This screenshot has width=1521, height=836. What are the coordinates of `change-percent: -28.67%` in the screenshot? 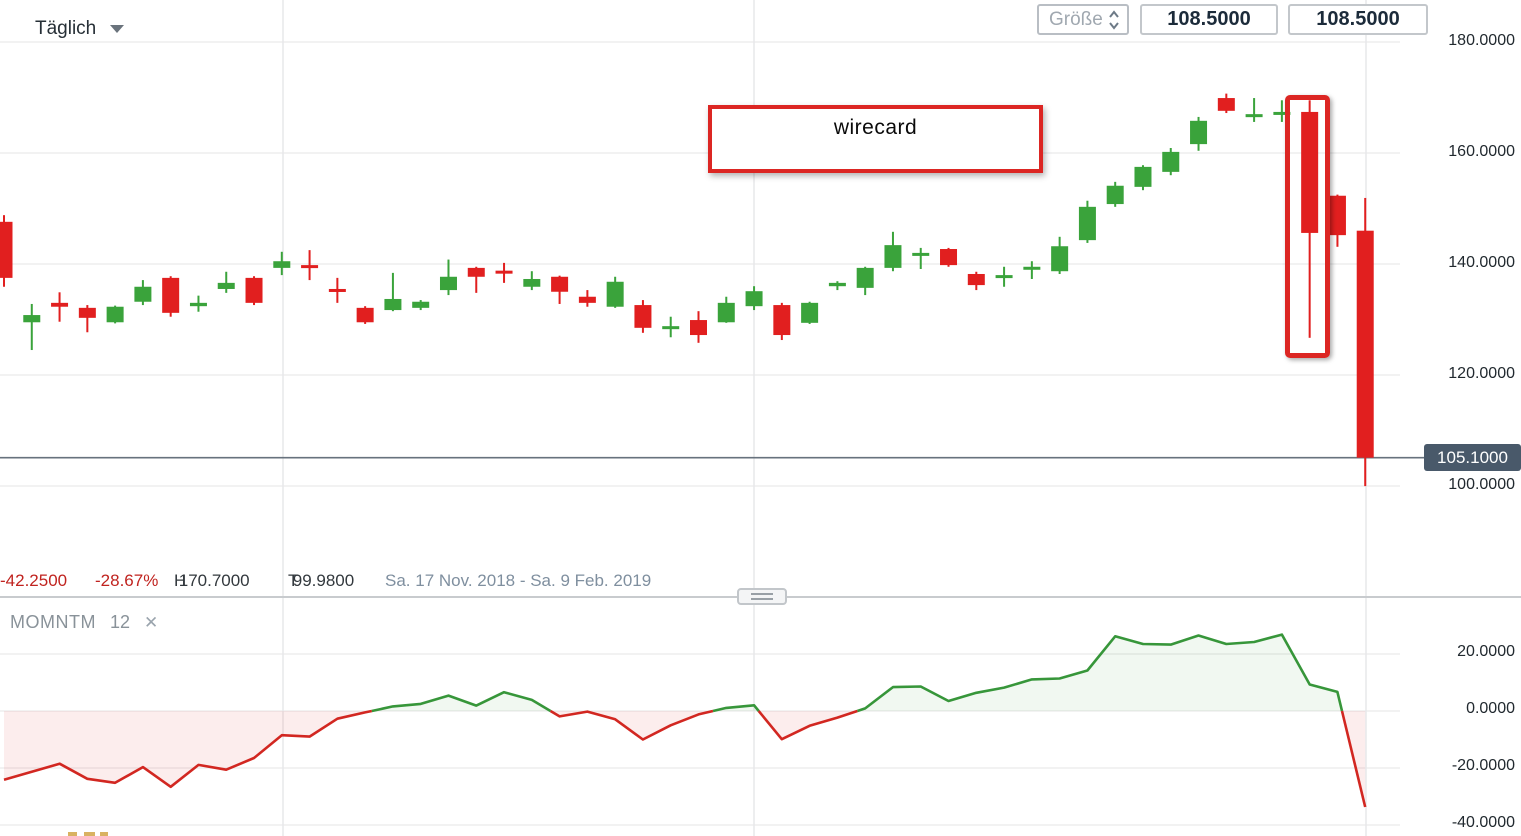 It's located at (127, 580).